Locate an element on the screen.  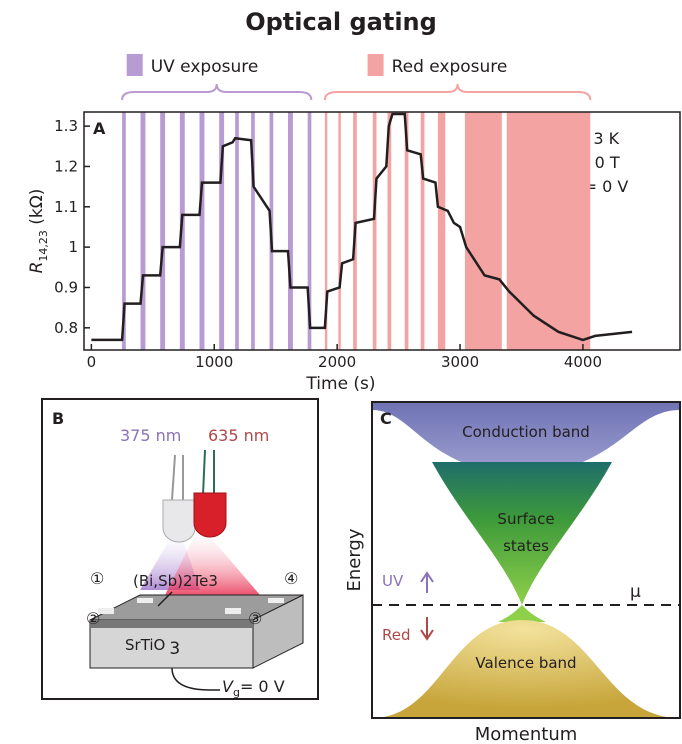
gate-main: V is located at coordinates (228, 686).